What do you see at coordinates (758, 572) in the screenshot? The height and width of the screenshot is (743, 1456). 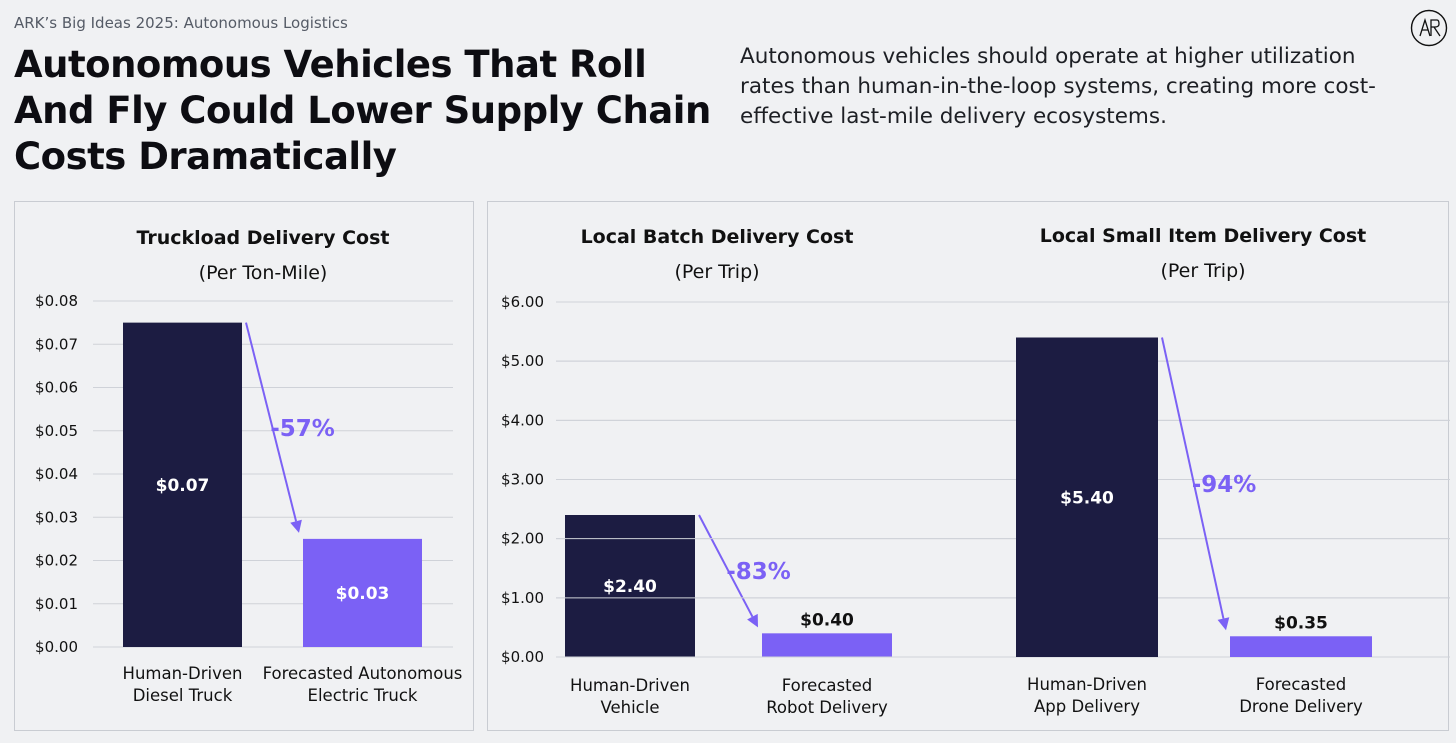 I see `percent-change-label: -83%` at bounding box center [758, 572].